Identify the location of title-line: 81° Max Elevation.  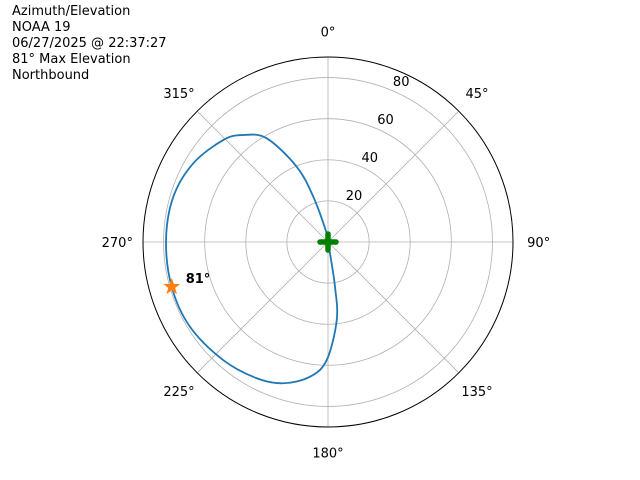
(71, 59).